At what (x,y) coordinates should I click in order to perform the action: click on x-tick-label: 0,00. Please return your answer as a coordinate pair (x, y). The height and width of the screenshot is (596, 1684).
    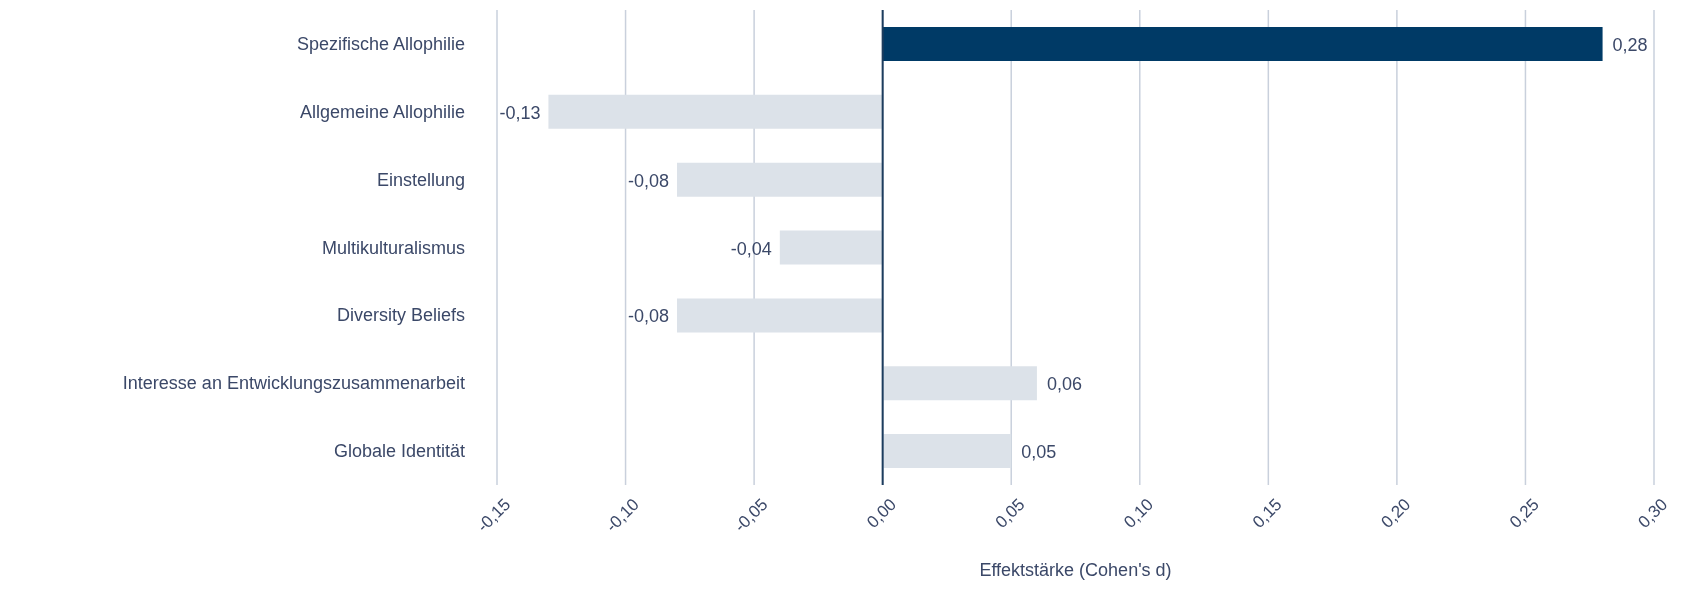
    Looking at the image, I should click on (881, 513).